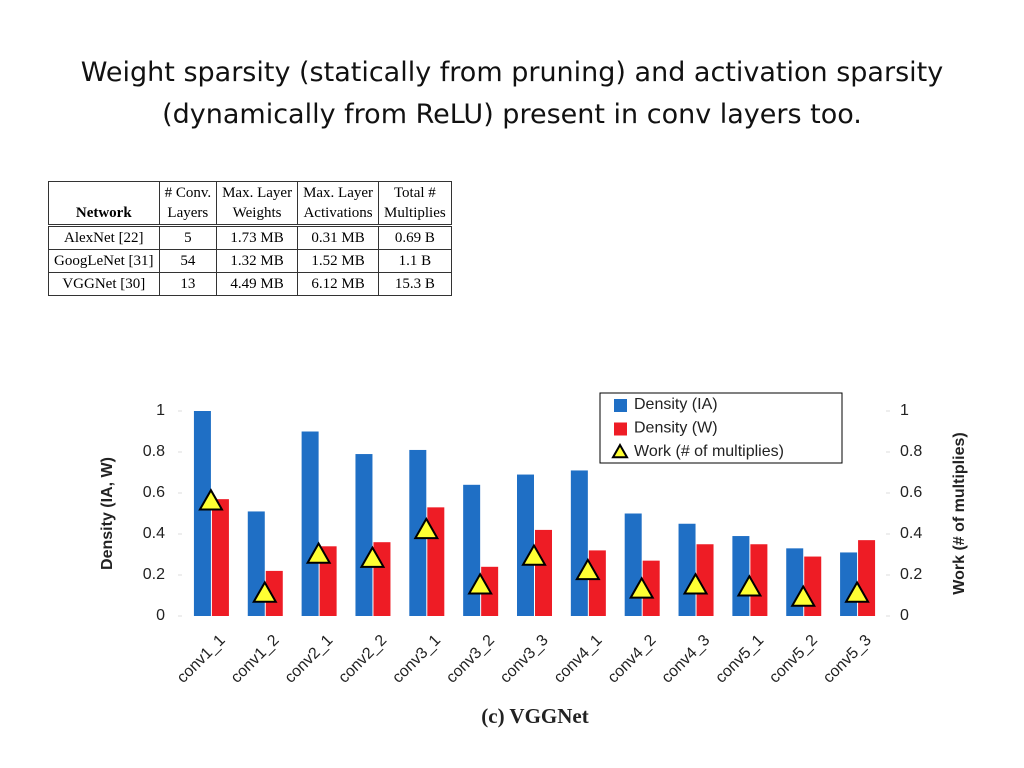 This screenshot has width=1024, height=768. I want to click on y2-axis-label: Work (# of multiplies), so click(959, 513).